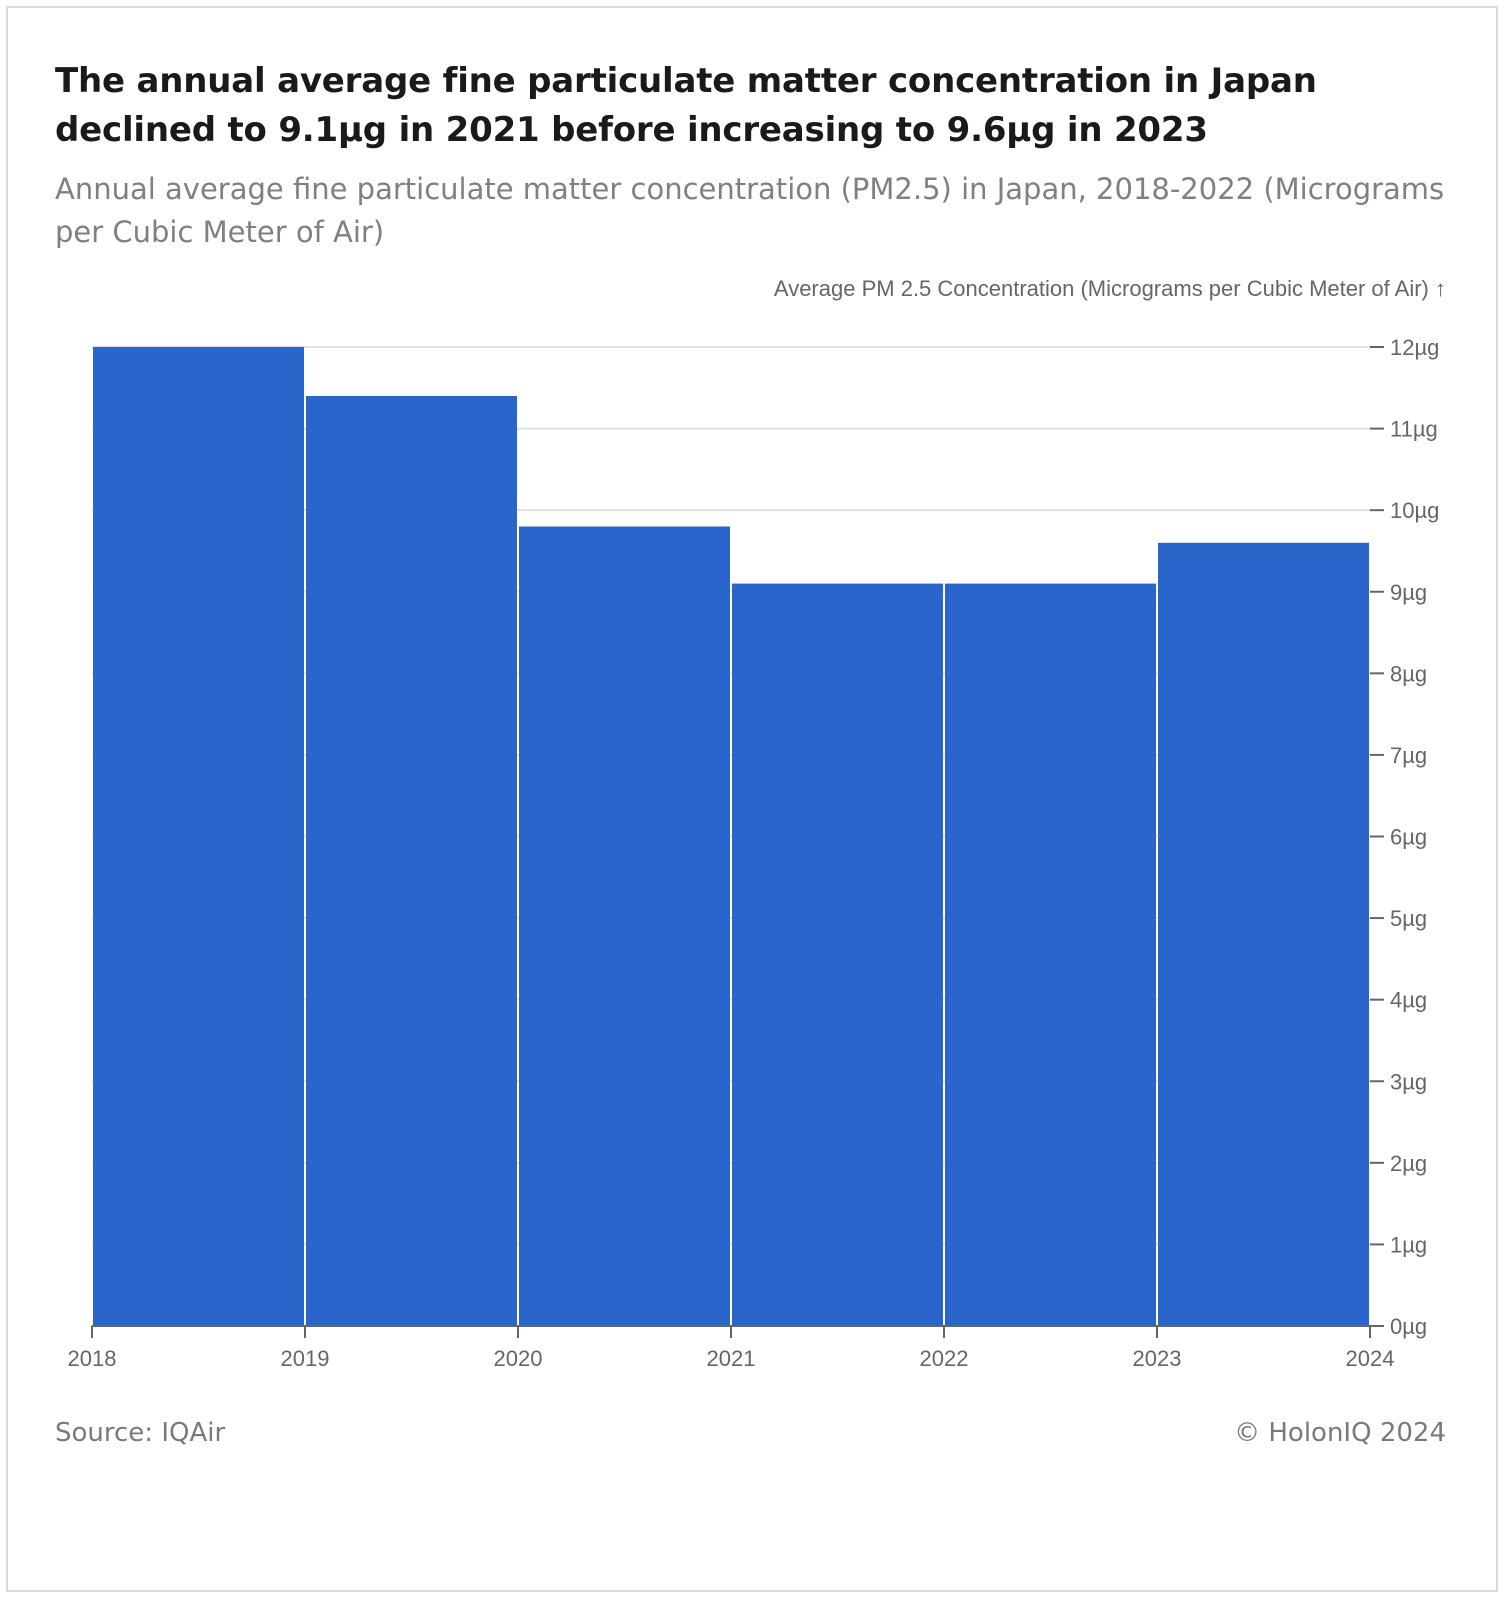 Image resolution: width=1506 pixels, height=1600 pixels. I want to click on y-tick-label: 11µg, so click(1414, 429).